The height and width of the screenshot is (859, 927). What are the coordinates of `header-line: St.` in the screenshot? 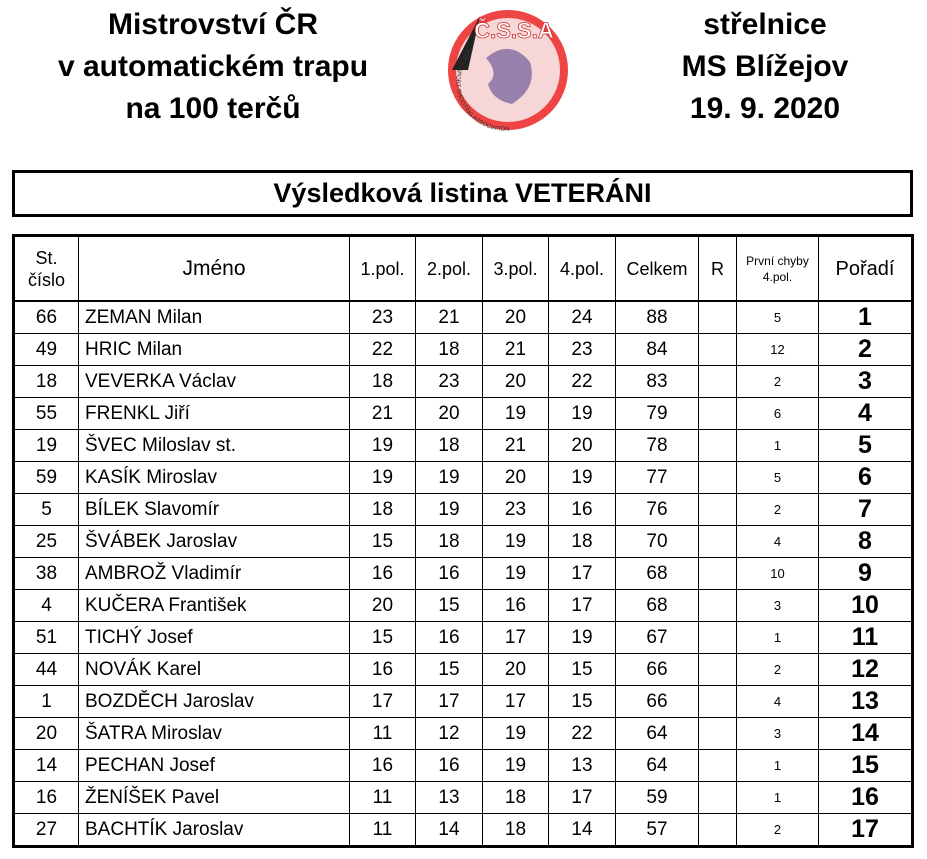 It's located at (46, 257).